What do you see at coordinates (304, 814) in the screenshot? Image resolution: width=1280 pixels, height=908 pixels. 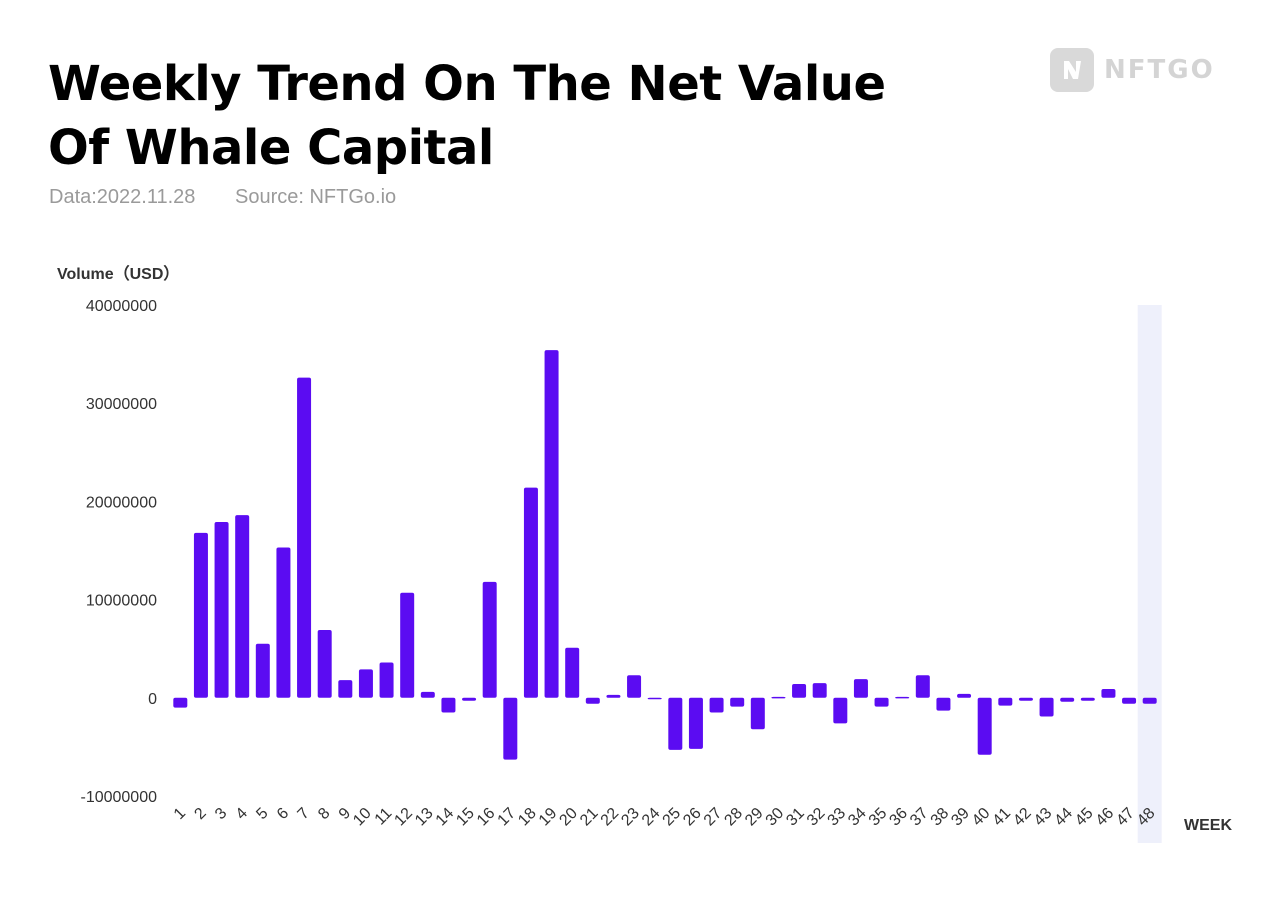 I see `x-tick-label: 7` at bounding box center [304, 814].